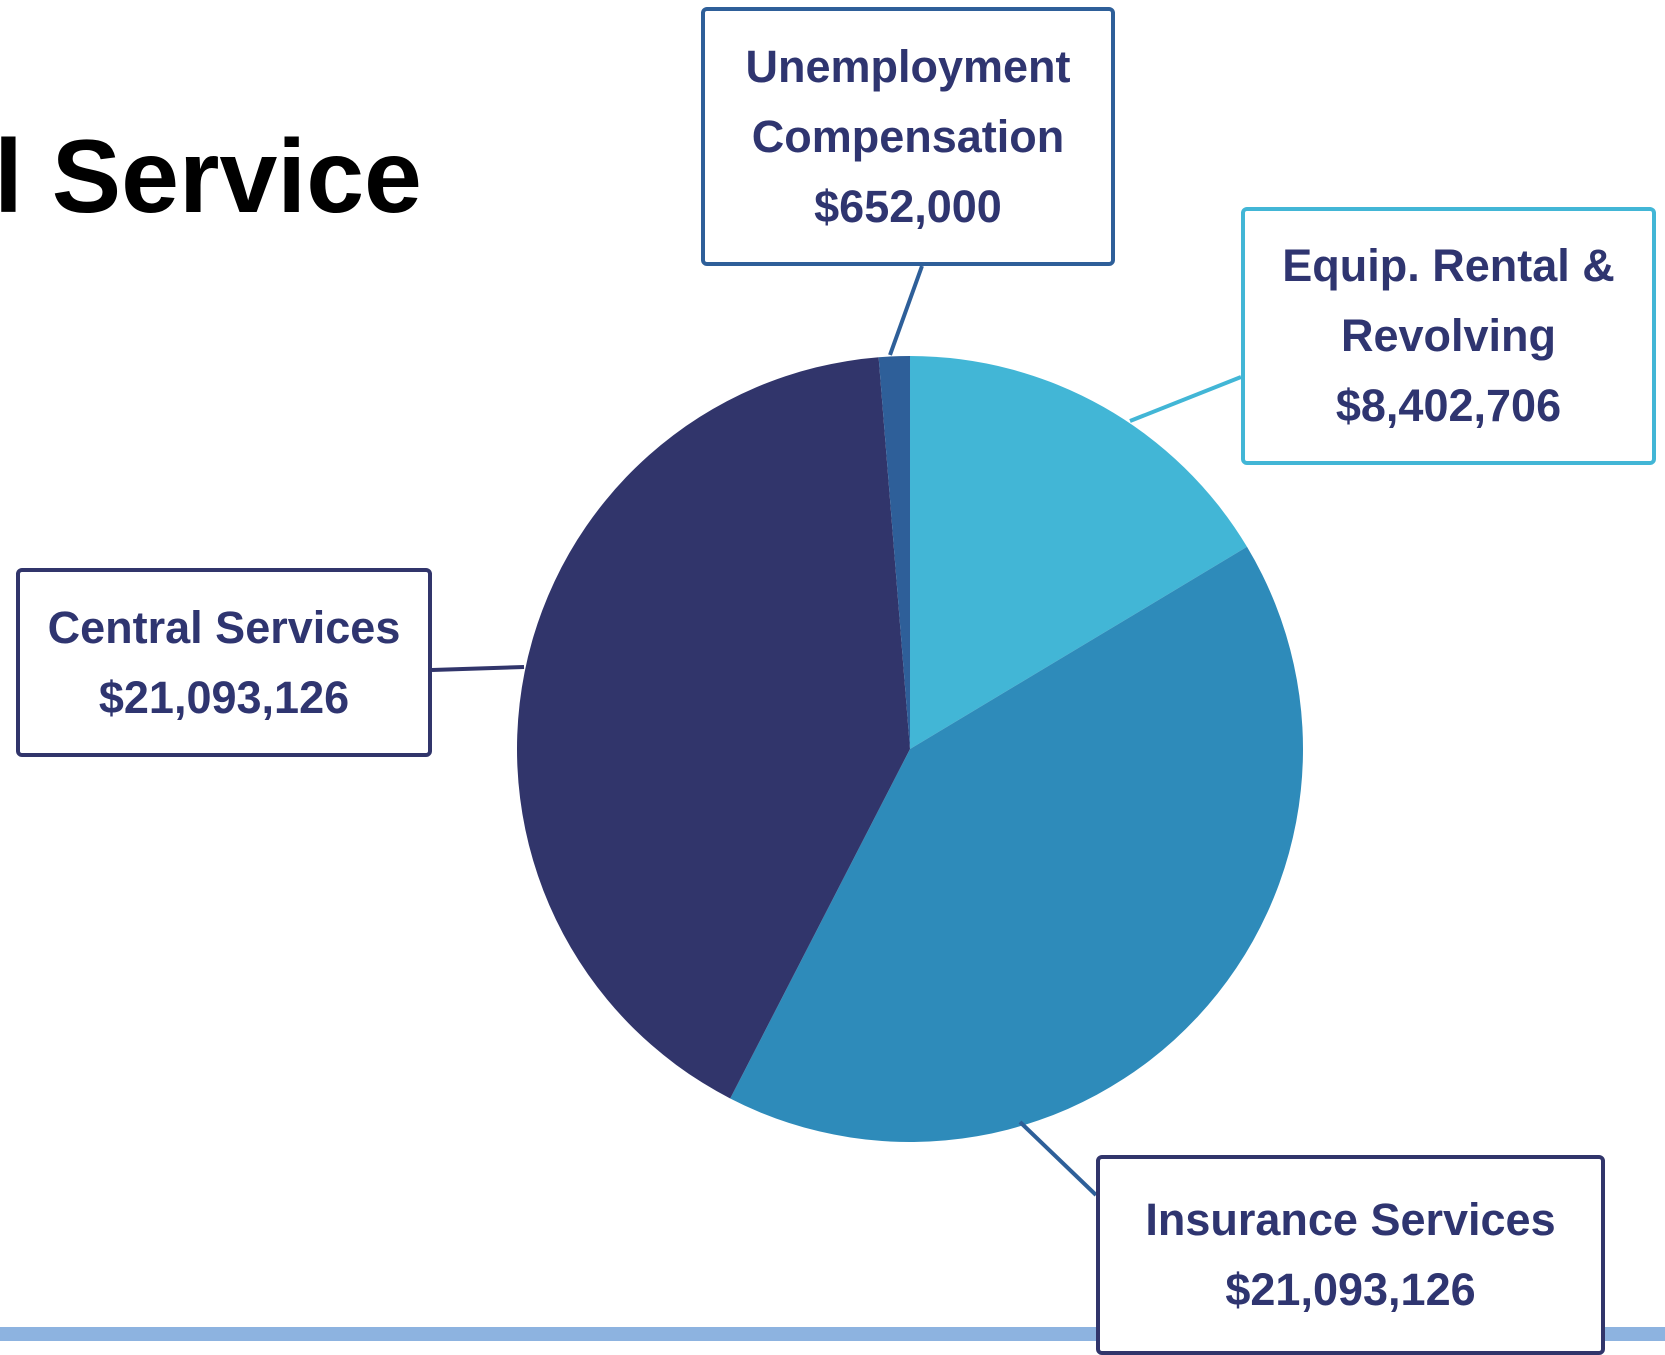 The width and height of the screenshot is (1665, 1355). What do you see at coordinates (211, 177) in the screenshot?
I see `chart-title: l Service` at bounding box center [211, 177].